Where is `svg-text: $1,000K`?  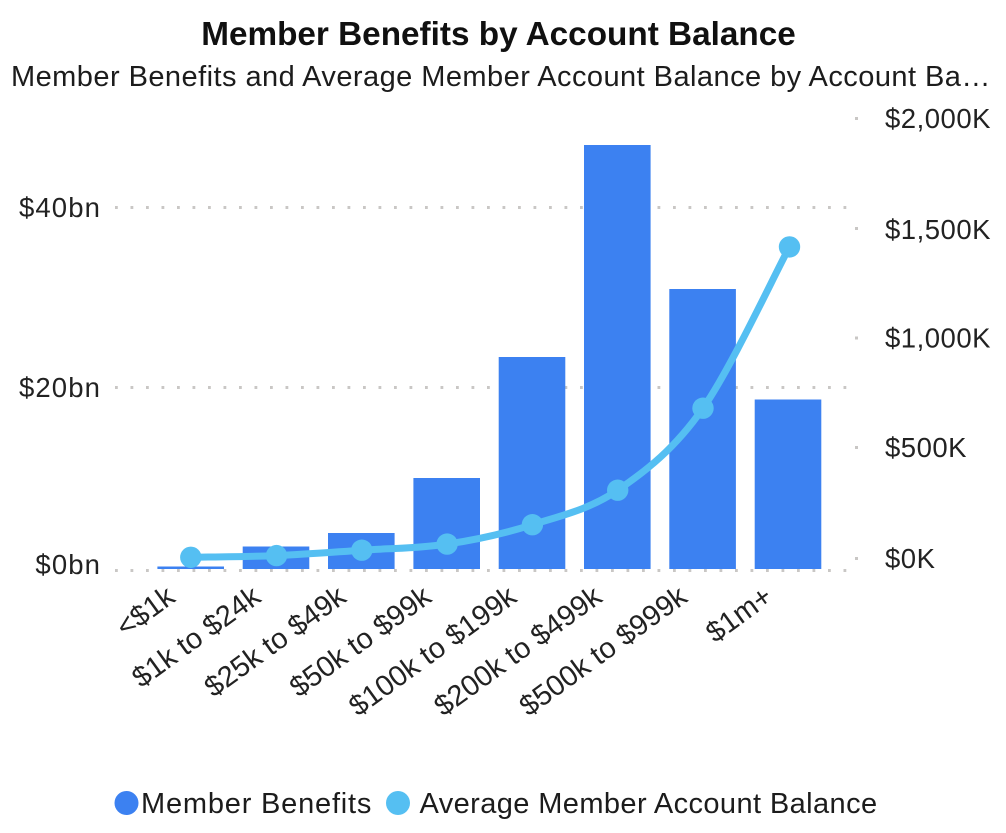
svg-text: $1,000K is located at coordinates (938, 338).